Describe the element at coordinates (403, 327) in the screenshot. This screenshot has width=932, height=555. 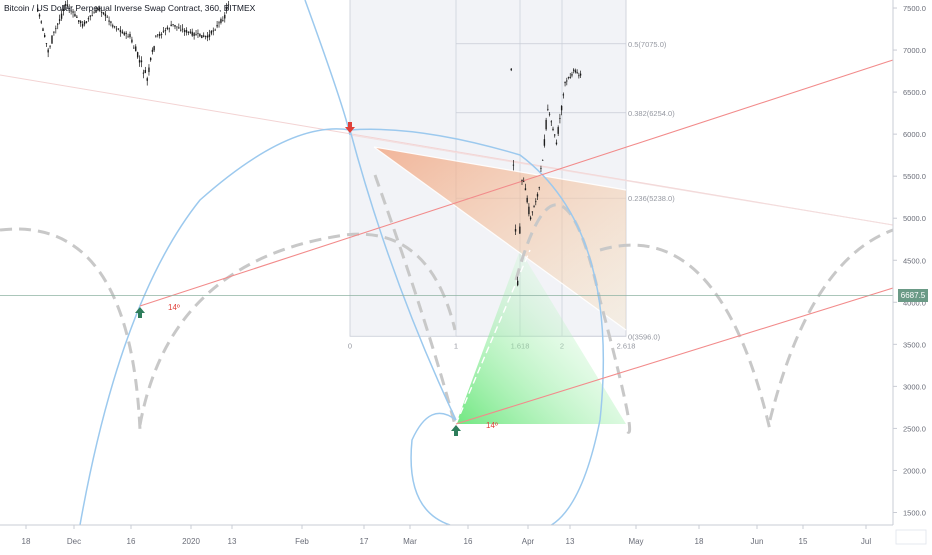
I see `blue-spiral` at that location.